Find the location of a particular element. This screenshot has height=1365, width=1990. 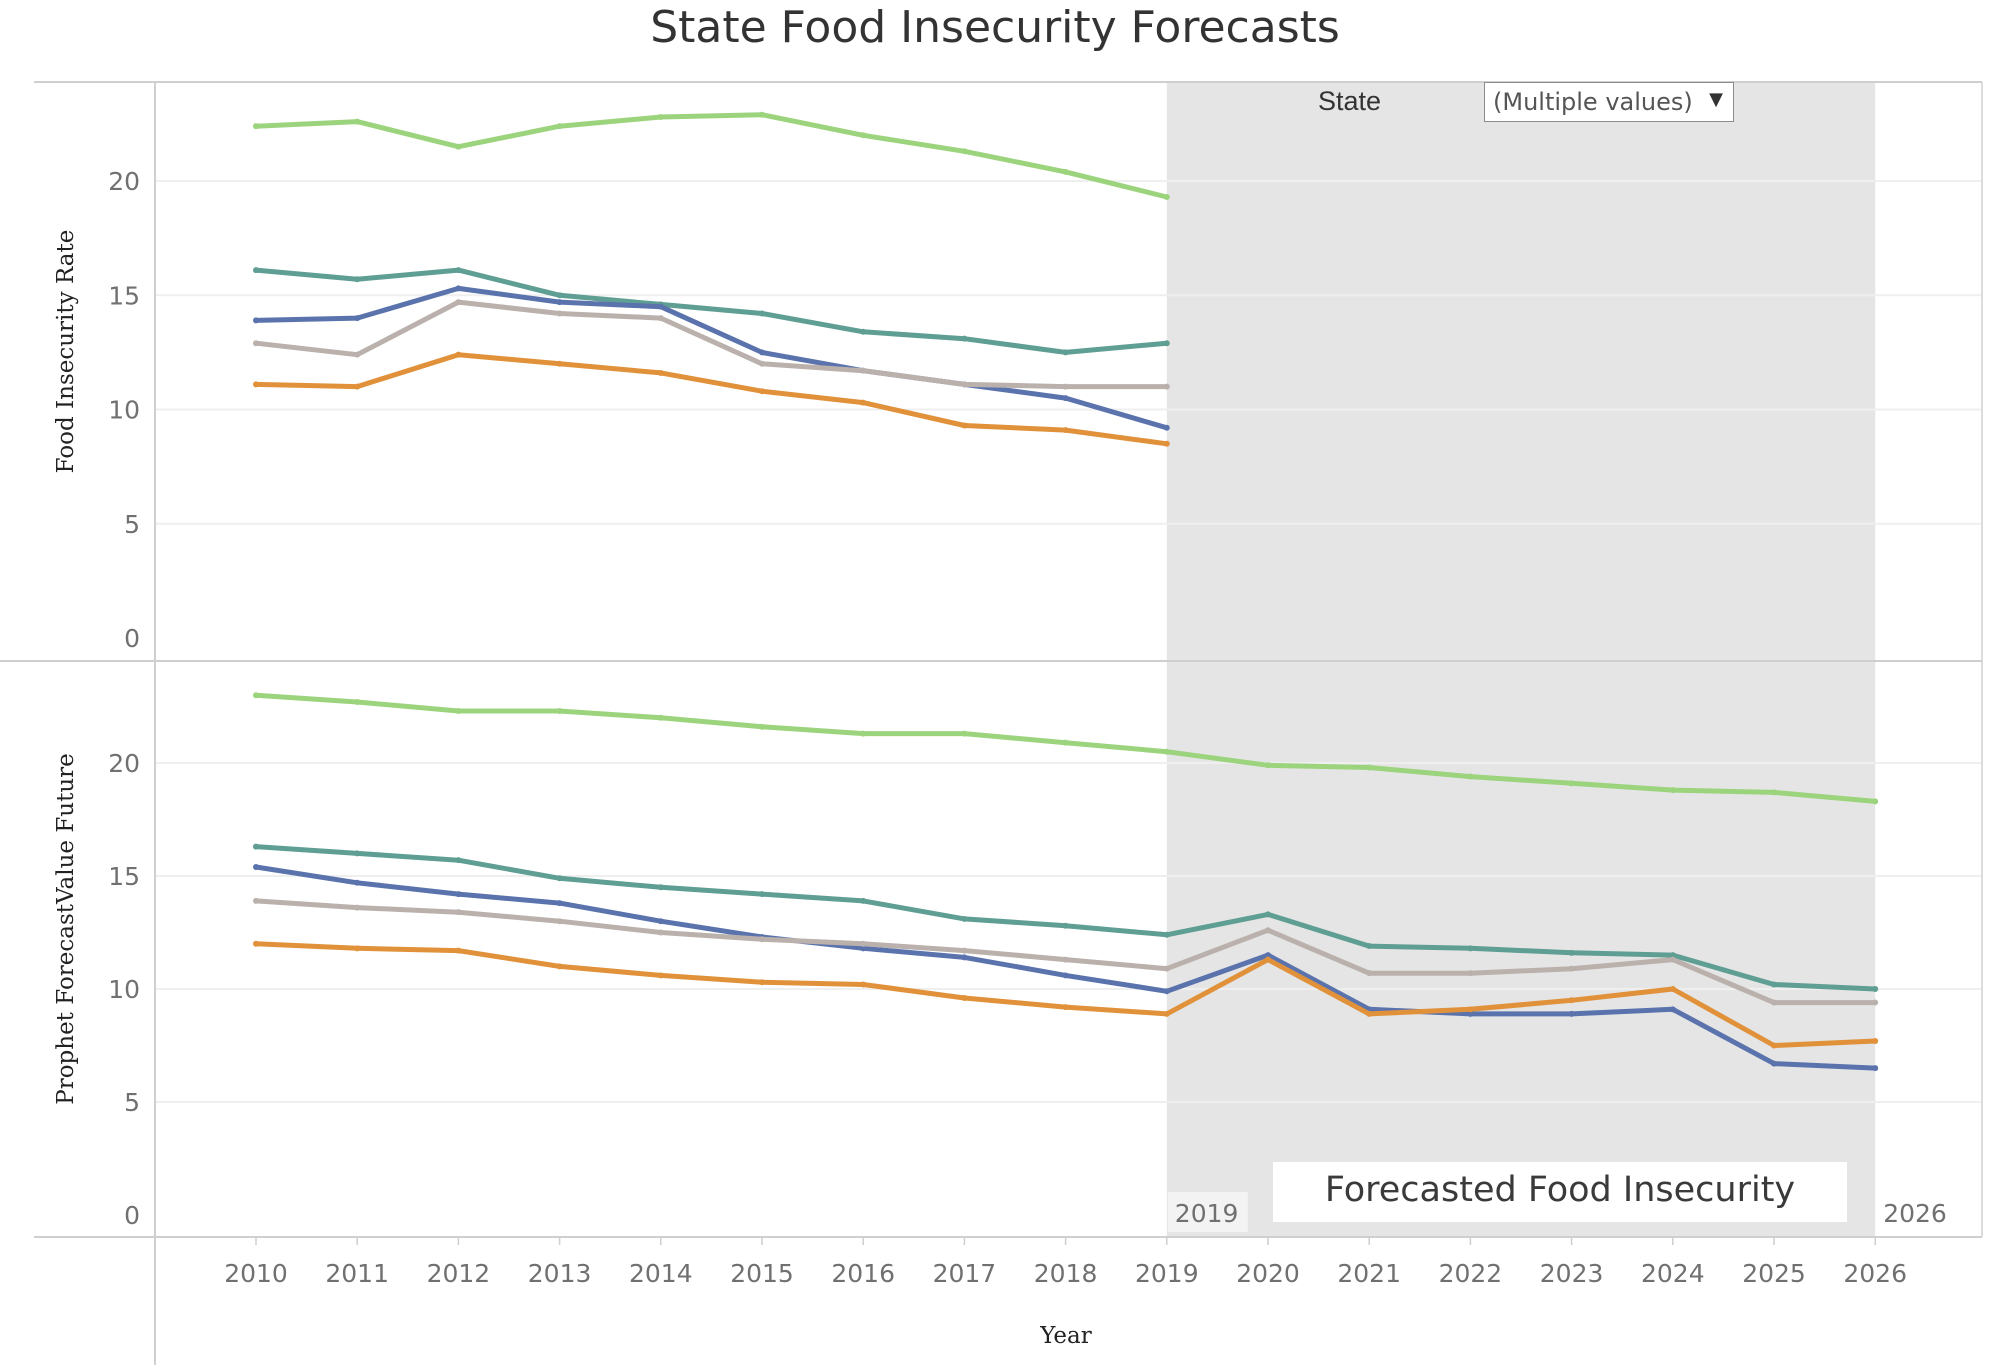

y-tick-label: 5 is located at coordinates (132, 1102).